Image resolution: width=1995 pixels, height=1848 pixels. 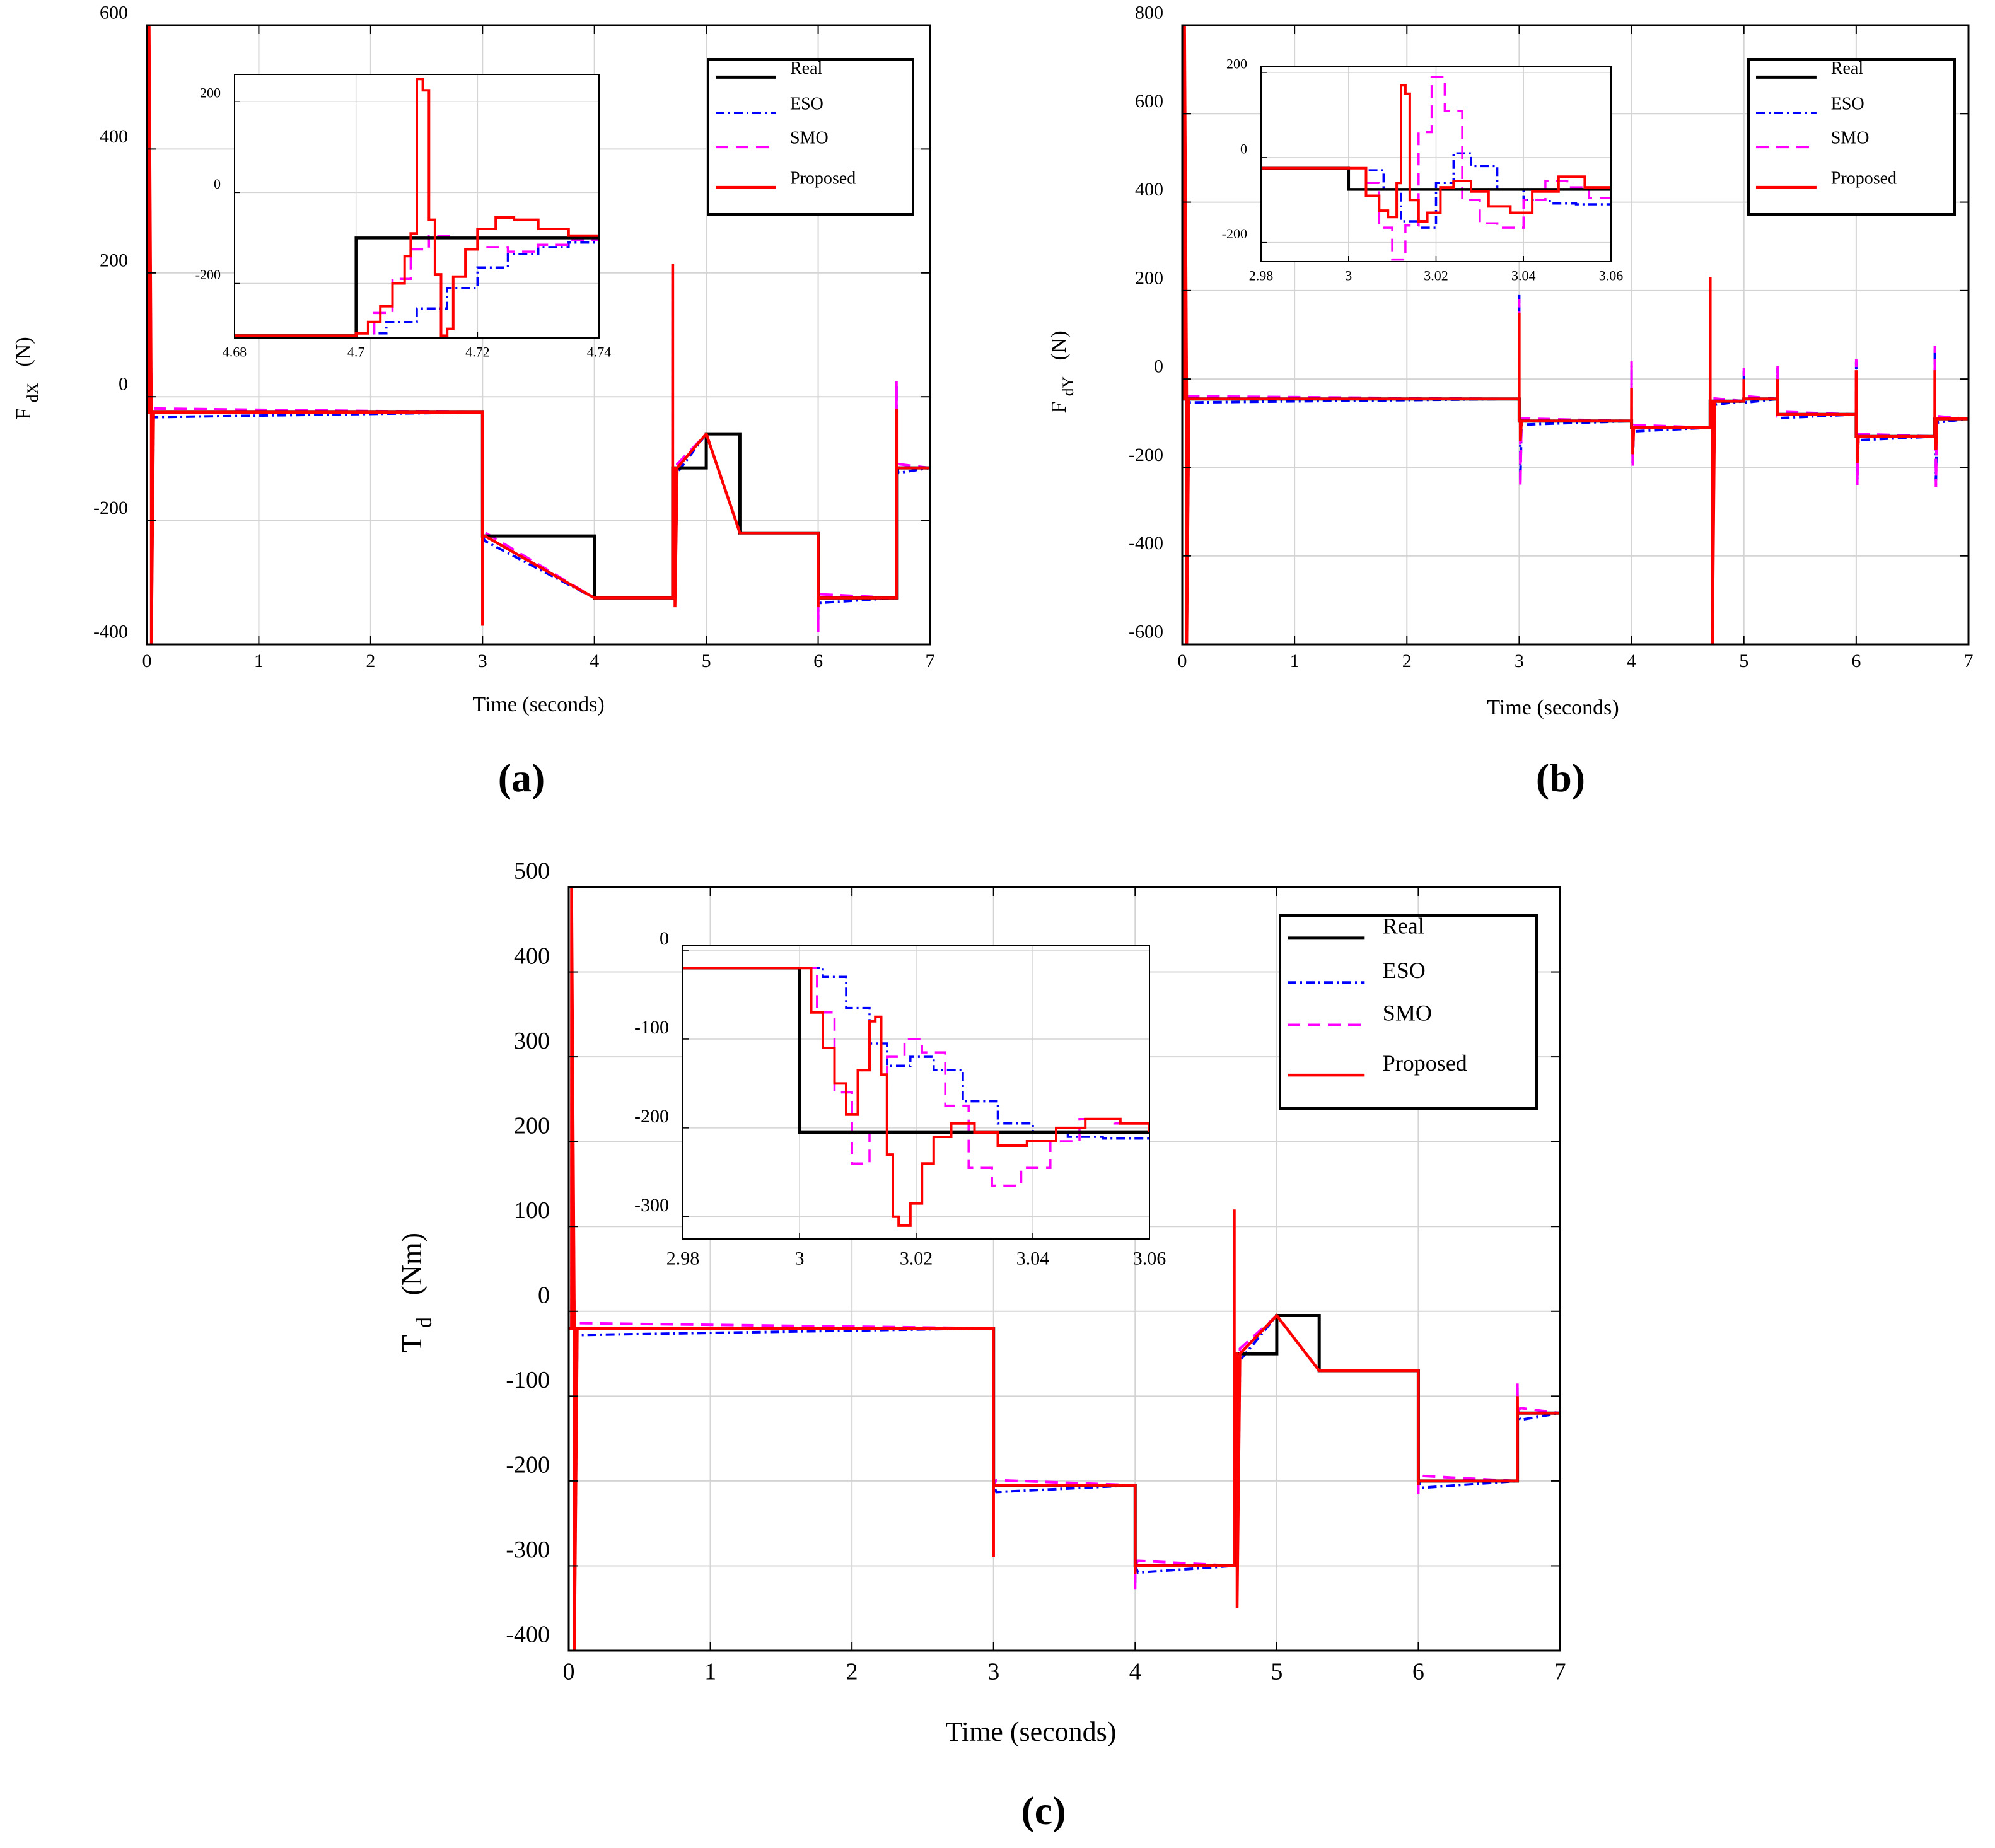 I want to click on inset-x-tick-label: 4.72, so click(x=477, y=352).